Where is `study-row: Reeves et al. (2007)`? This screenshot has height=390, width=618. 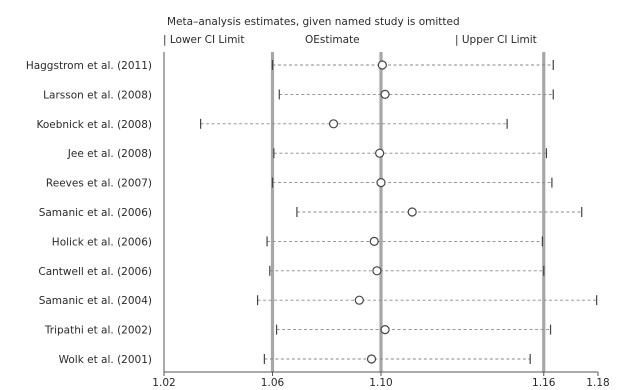 study-row: Reeves et al. (2007) is located at coordinates (299, 183).